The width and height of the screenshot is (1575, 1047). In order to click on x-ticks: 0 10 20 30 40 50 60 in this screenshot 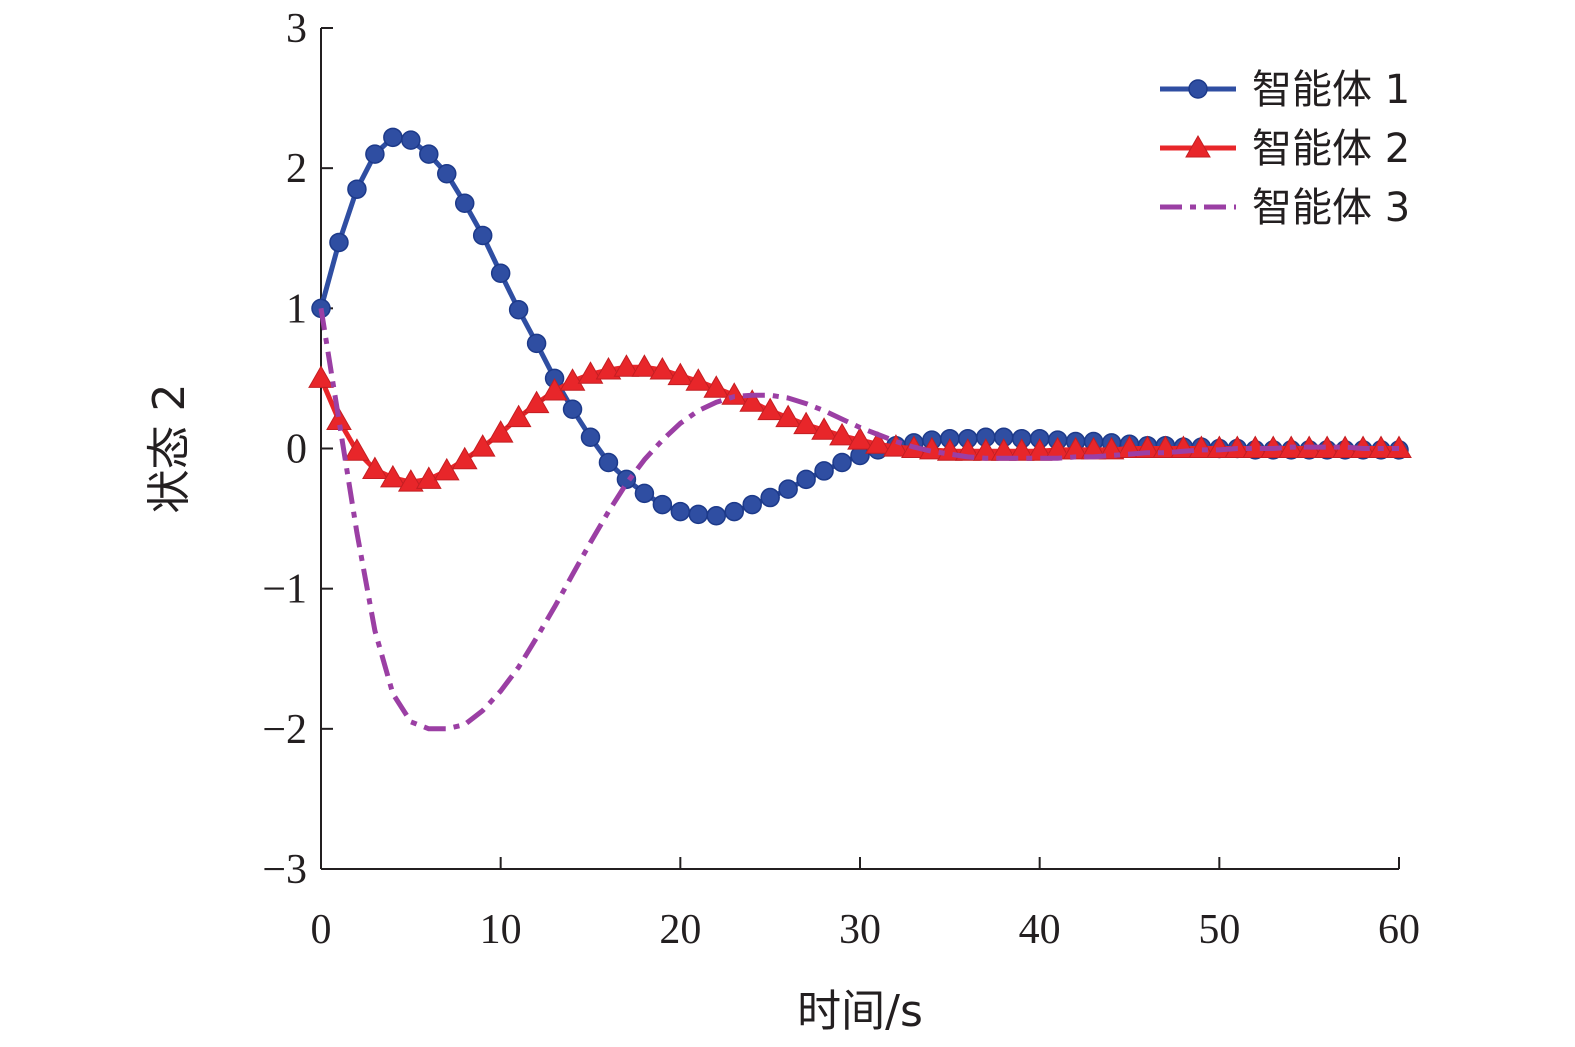, I will do `click(865, 905)`.